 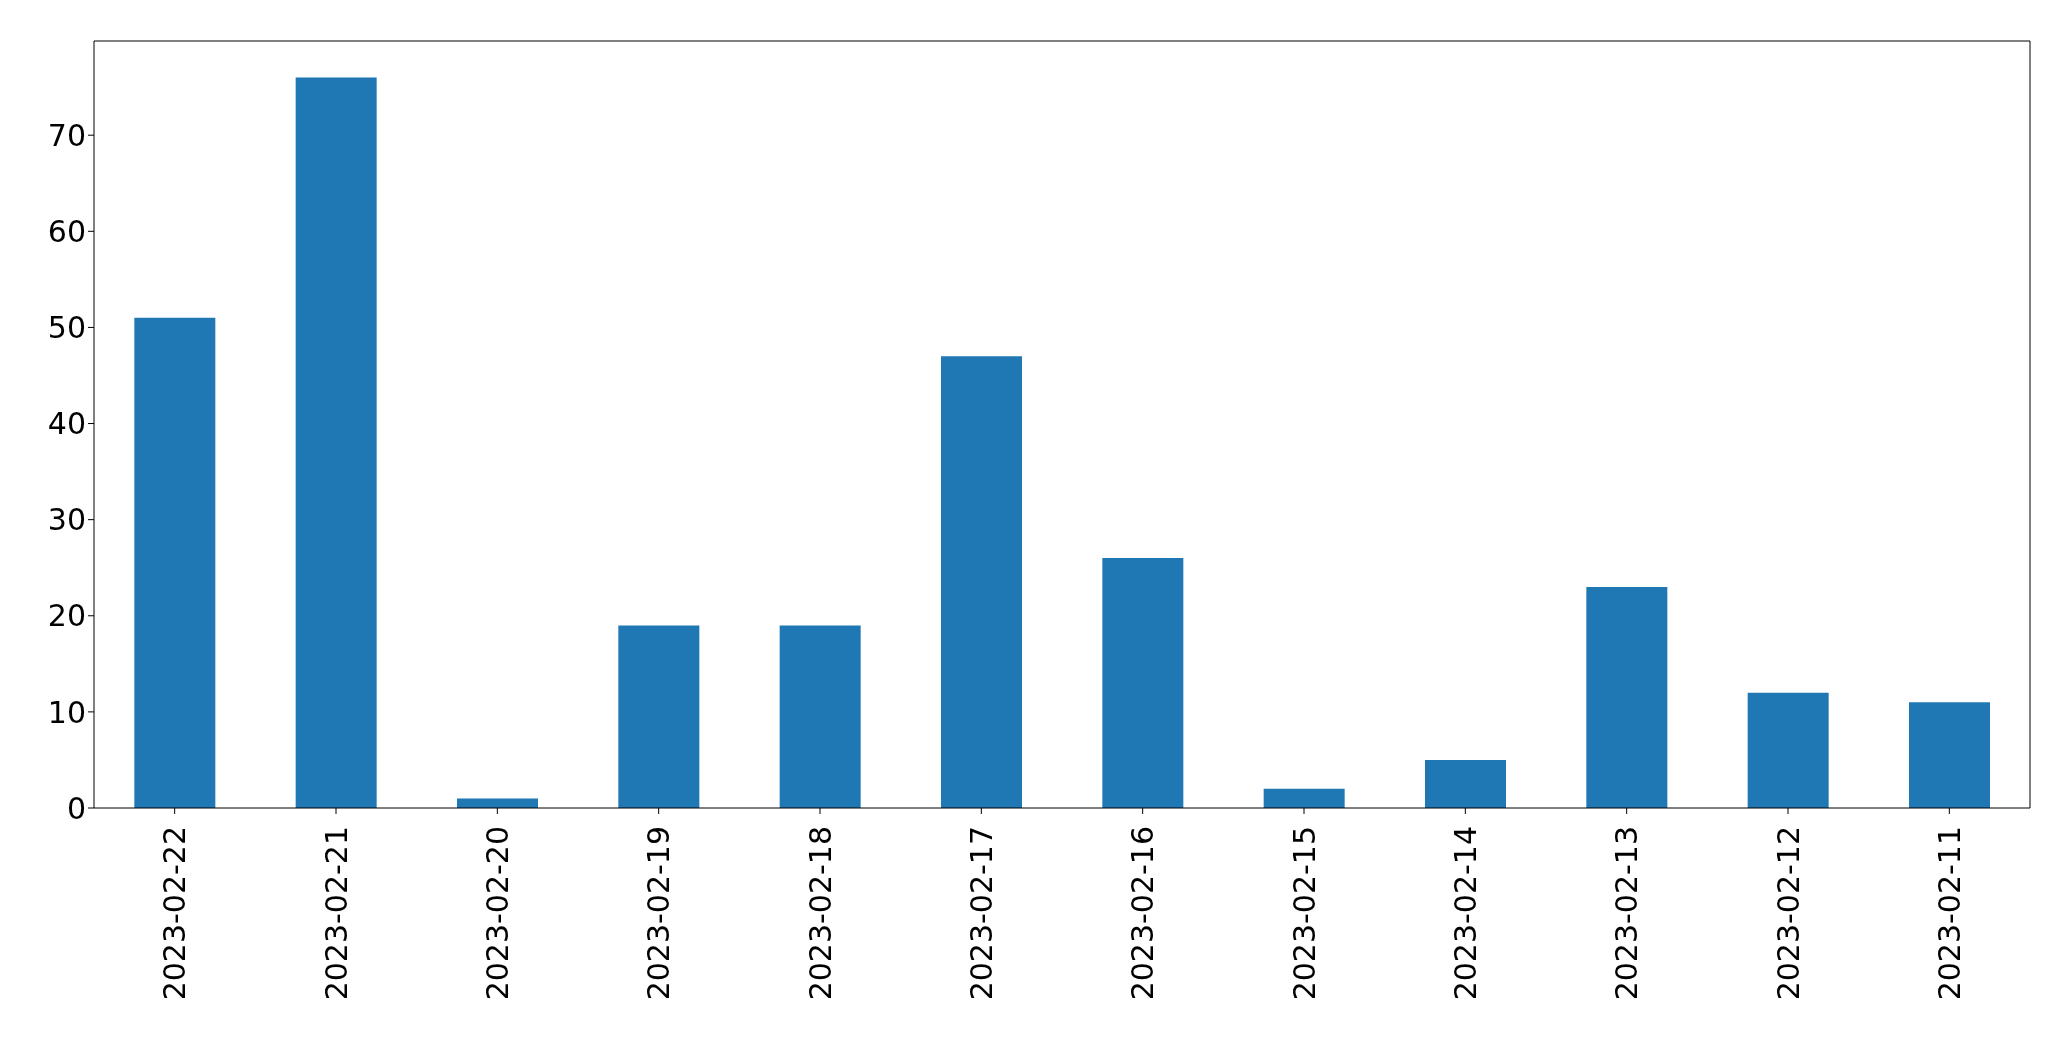 What do you see at coordinates (1627, 913) in the screenshot?
I see `x-tick-label: 2023-02-13` at bounding box center [1627, 913].